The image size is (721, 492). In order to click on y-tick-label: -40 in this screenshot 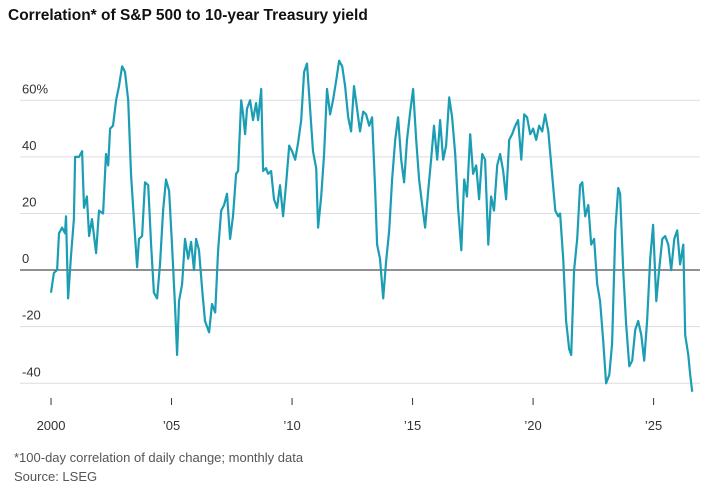, I will do `click(31, 371)`.